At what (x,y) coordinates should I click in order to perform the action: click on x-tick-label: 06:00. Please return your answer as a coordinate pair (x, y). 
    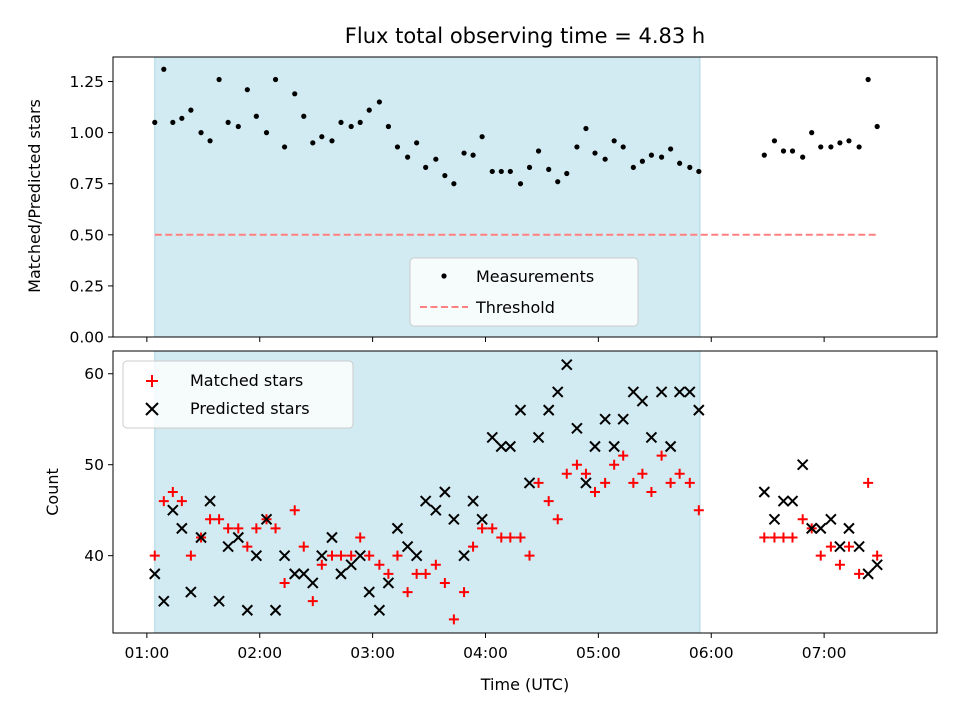
    Looking at the image, I should click on (711, 653).